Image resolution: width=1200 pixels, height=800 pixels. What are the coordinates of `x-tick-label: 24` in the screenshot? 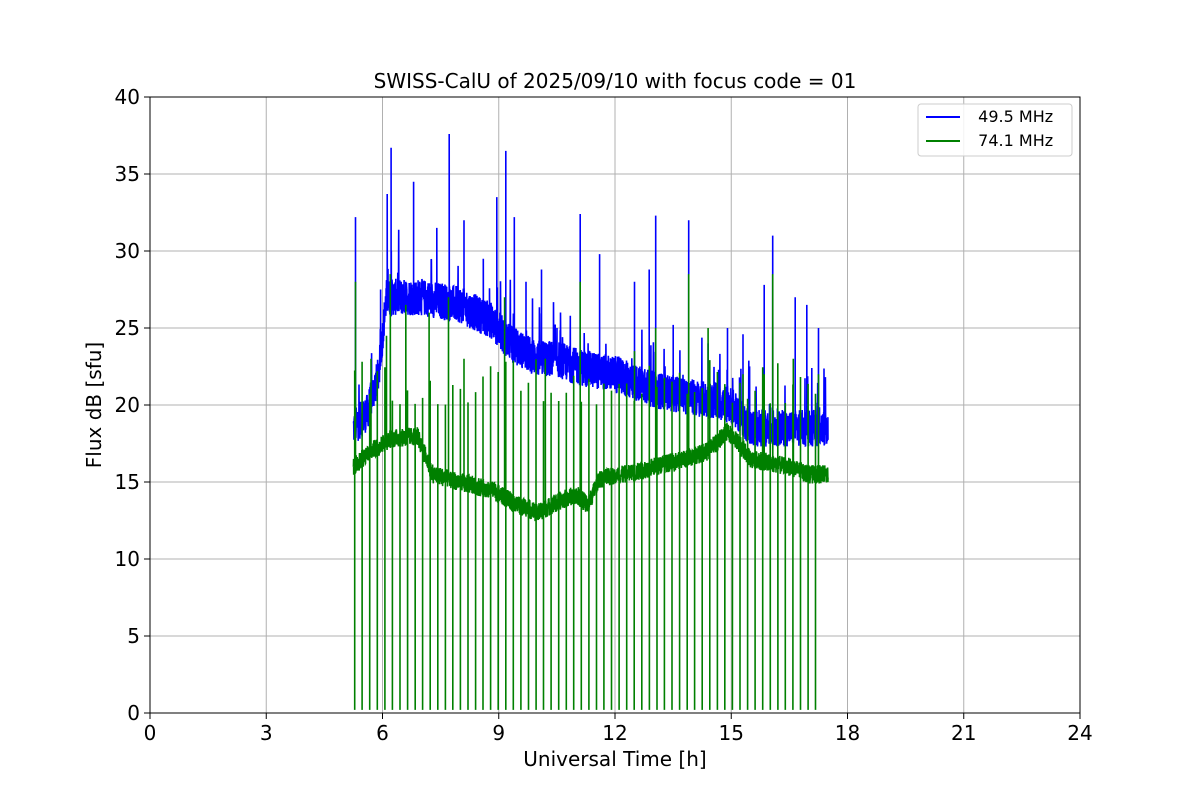 It's located at (1079, 733).